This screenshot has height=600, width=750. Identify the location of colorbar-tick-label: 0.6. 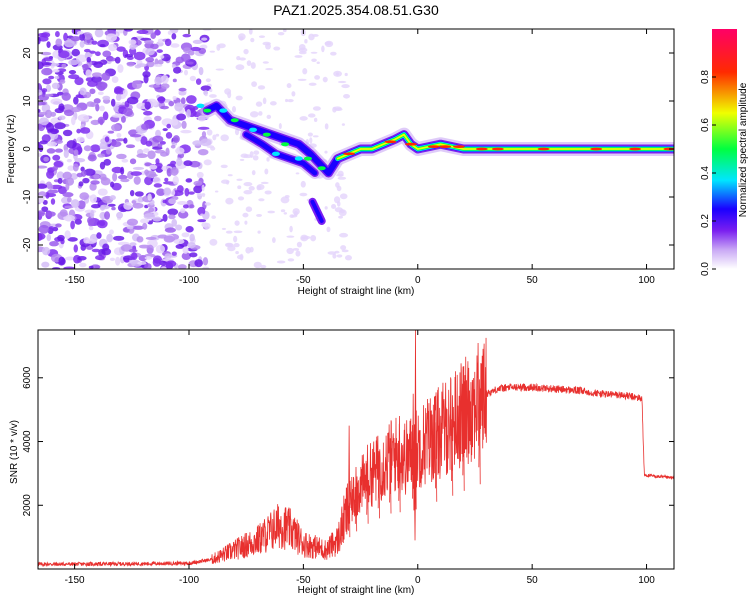
(705, 125).